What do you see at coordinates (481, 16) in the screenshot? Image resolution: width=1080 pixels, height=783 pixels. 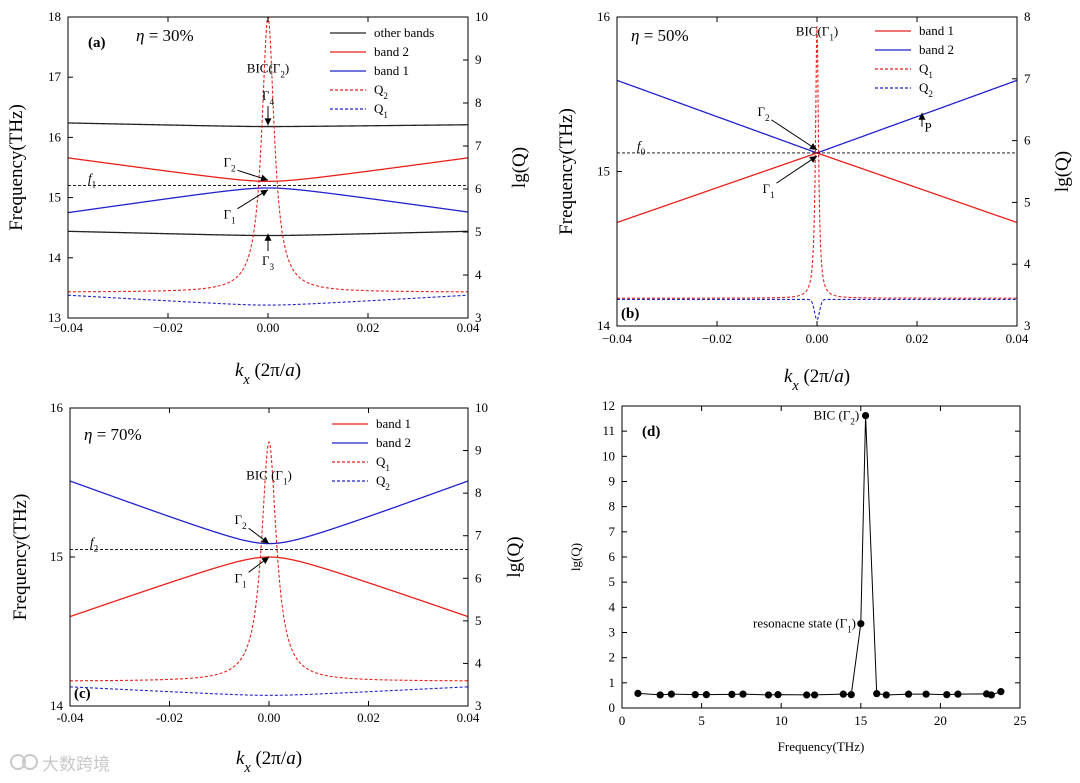 I see `y2-tick-label: 10` at bounding box center [481, 16].